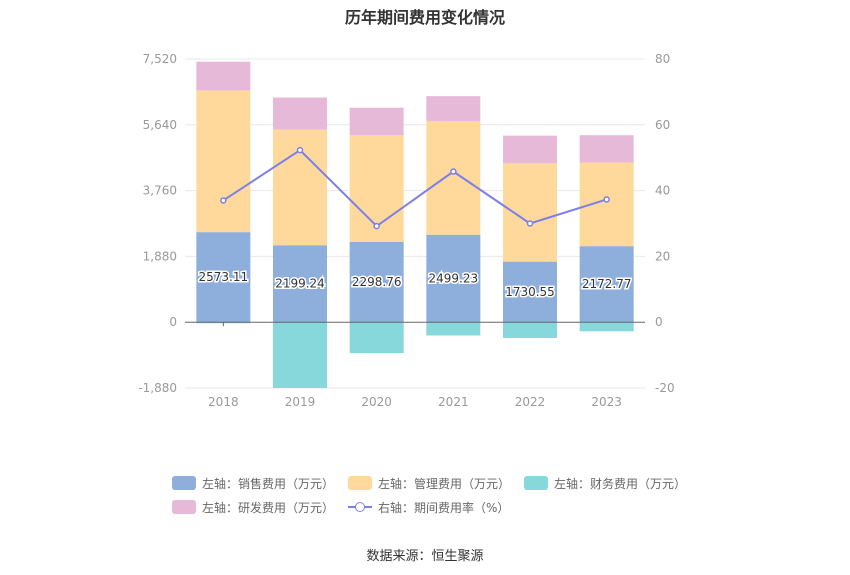 This screenshot has width=850, height=575. I want to click on legend-item-rd: 左轴：研发费用（万元）, so click(253, 507).